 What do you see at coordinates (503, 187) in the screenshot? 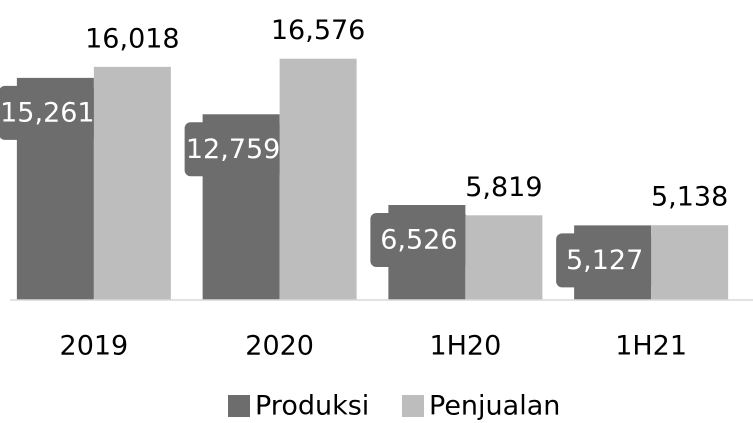
I see `value-label: 5,819` at bounding box center [503, 187].